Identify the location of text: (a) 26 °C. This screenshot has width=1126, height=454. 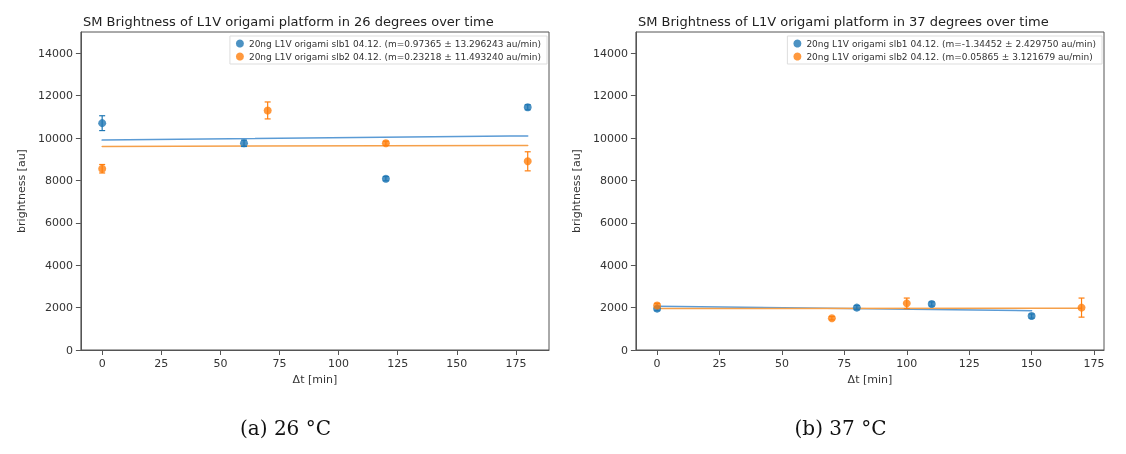
(285, 428).